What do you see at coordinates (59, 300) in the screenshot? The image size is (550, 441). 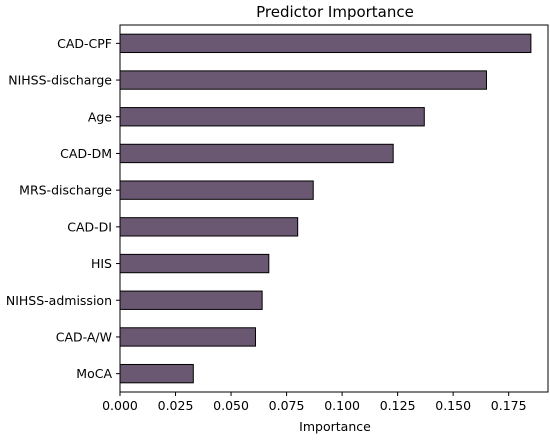 I see `y-tick-label: NIHSS-admission` at bounding box center [59, 300].